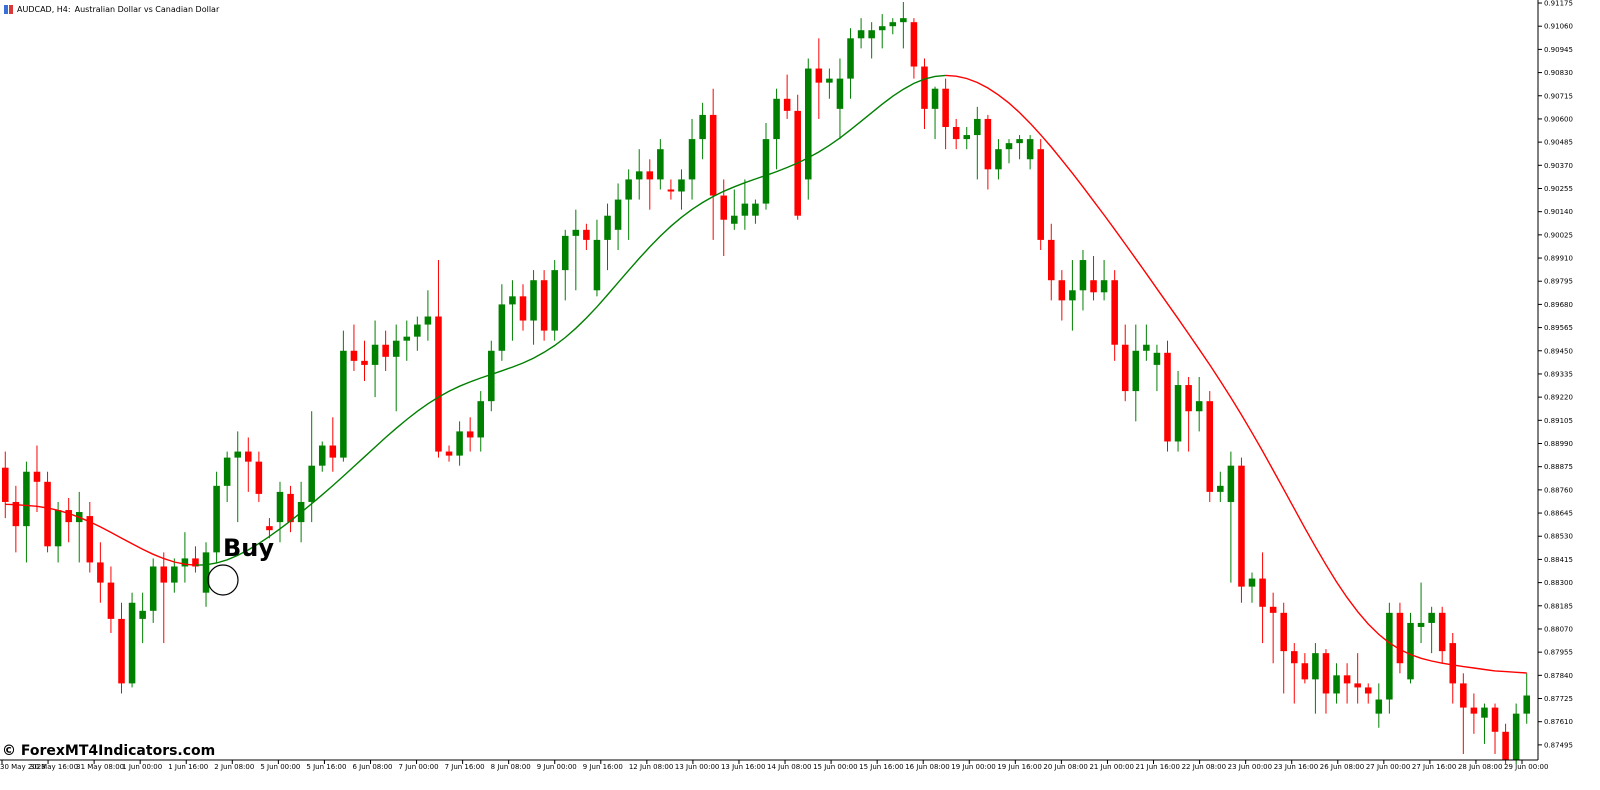  I want to click on x-tick-label: 19 Jun 16:00, so click(1019, 767).